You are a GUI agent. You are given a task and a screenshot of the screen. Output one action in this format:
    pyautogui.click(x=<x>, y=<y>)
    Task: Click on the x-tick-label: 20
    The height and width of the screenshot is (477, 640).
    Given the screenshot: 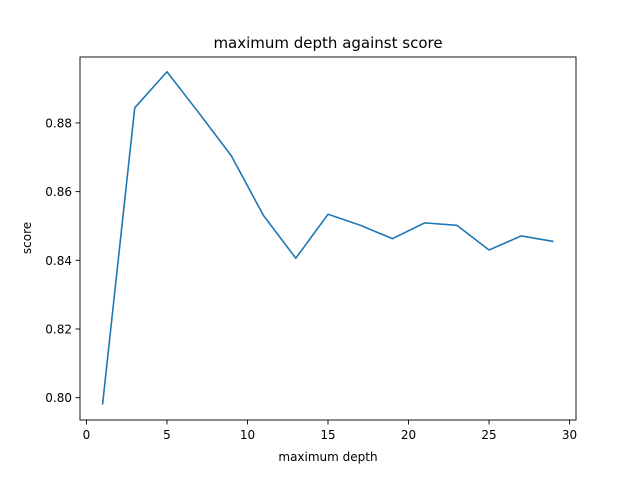 What is the action you would take?
    pyautogui.click(x=408, y=435)
    